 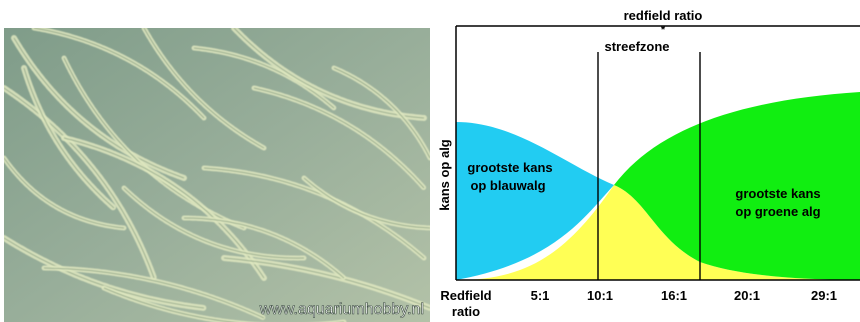 What do you see at coordinates (465, 295) in the screenshot?
I see `x-axis-label-1: Redfield` at bounding box center [465, 295].